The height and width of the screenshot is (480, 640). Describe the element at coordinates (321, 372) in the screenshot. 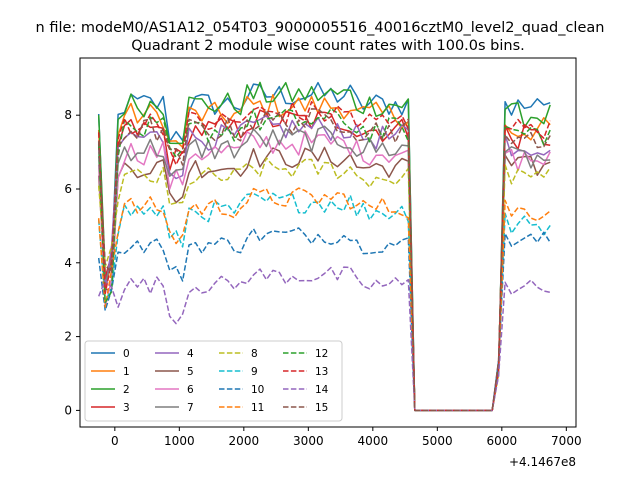

I see `legend-label: 13` at that location.